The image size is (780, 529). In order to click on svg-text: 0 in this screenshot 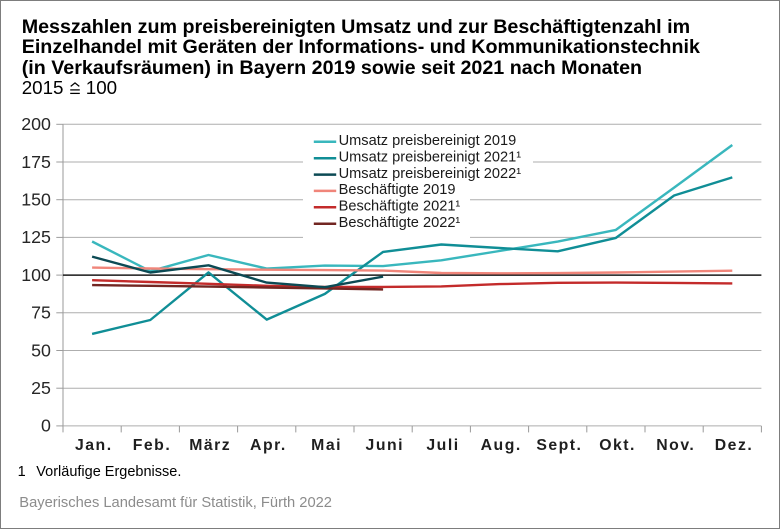, I will do `click(46, 426)`.